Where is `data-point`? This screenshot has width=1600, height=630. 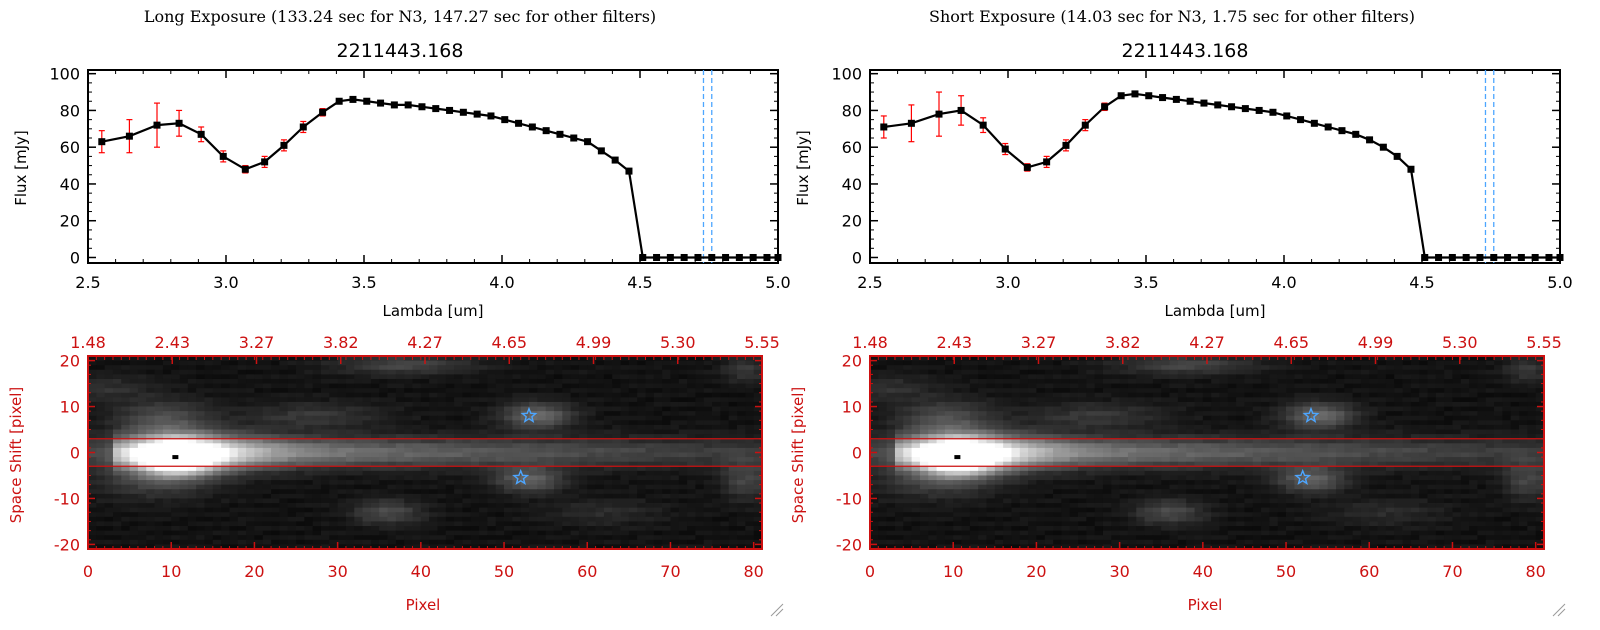 data-point is located at coordinates (532, 127).